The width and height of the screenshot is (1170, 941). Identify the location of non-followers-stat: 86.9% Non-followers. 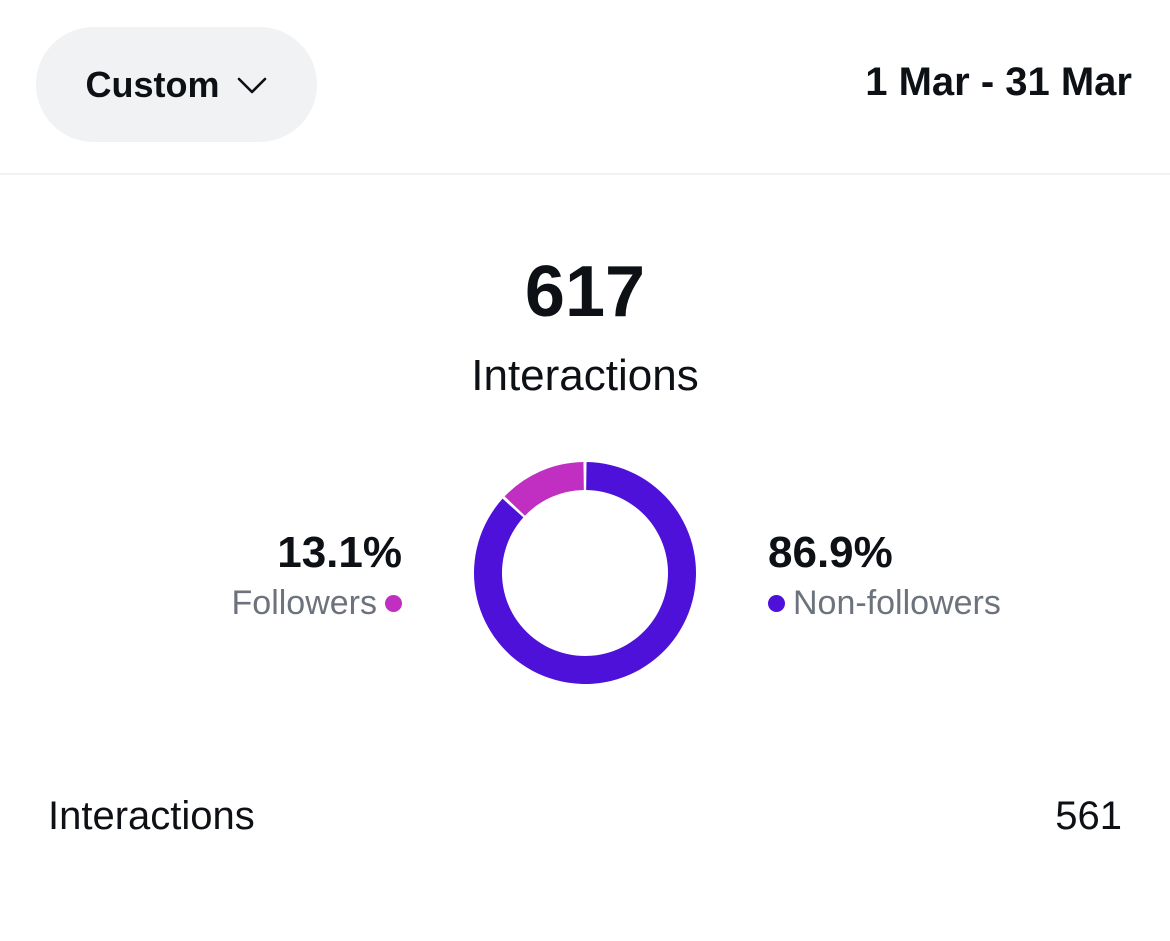
(884, 576).